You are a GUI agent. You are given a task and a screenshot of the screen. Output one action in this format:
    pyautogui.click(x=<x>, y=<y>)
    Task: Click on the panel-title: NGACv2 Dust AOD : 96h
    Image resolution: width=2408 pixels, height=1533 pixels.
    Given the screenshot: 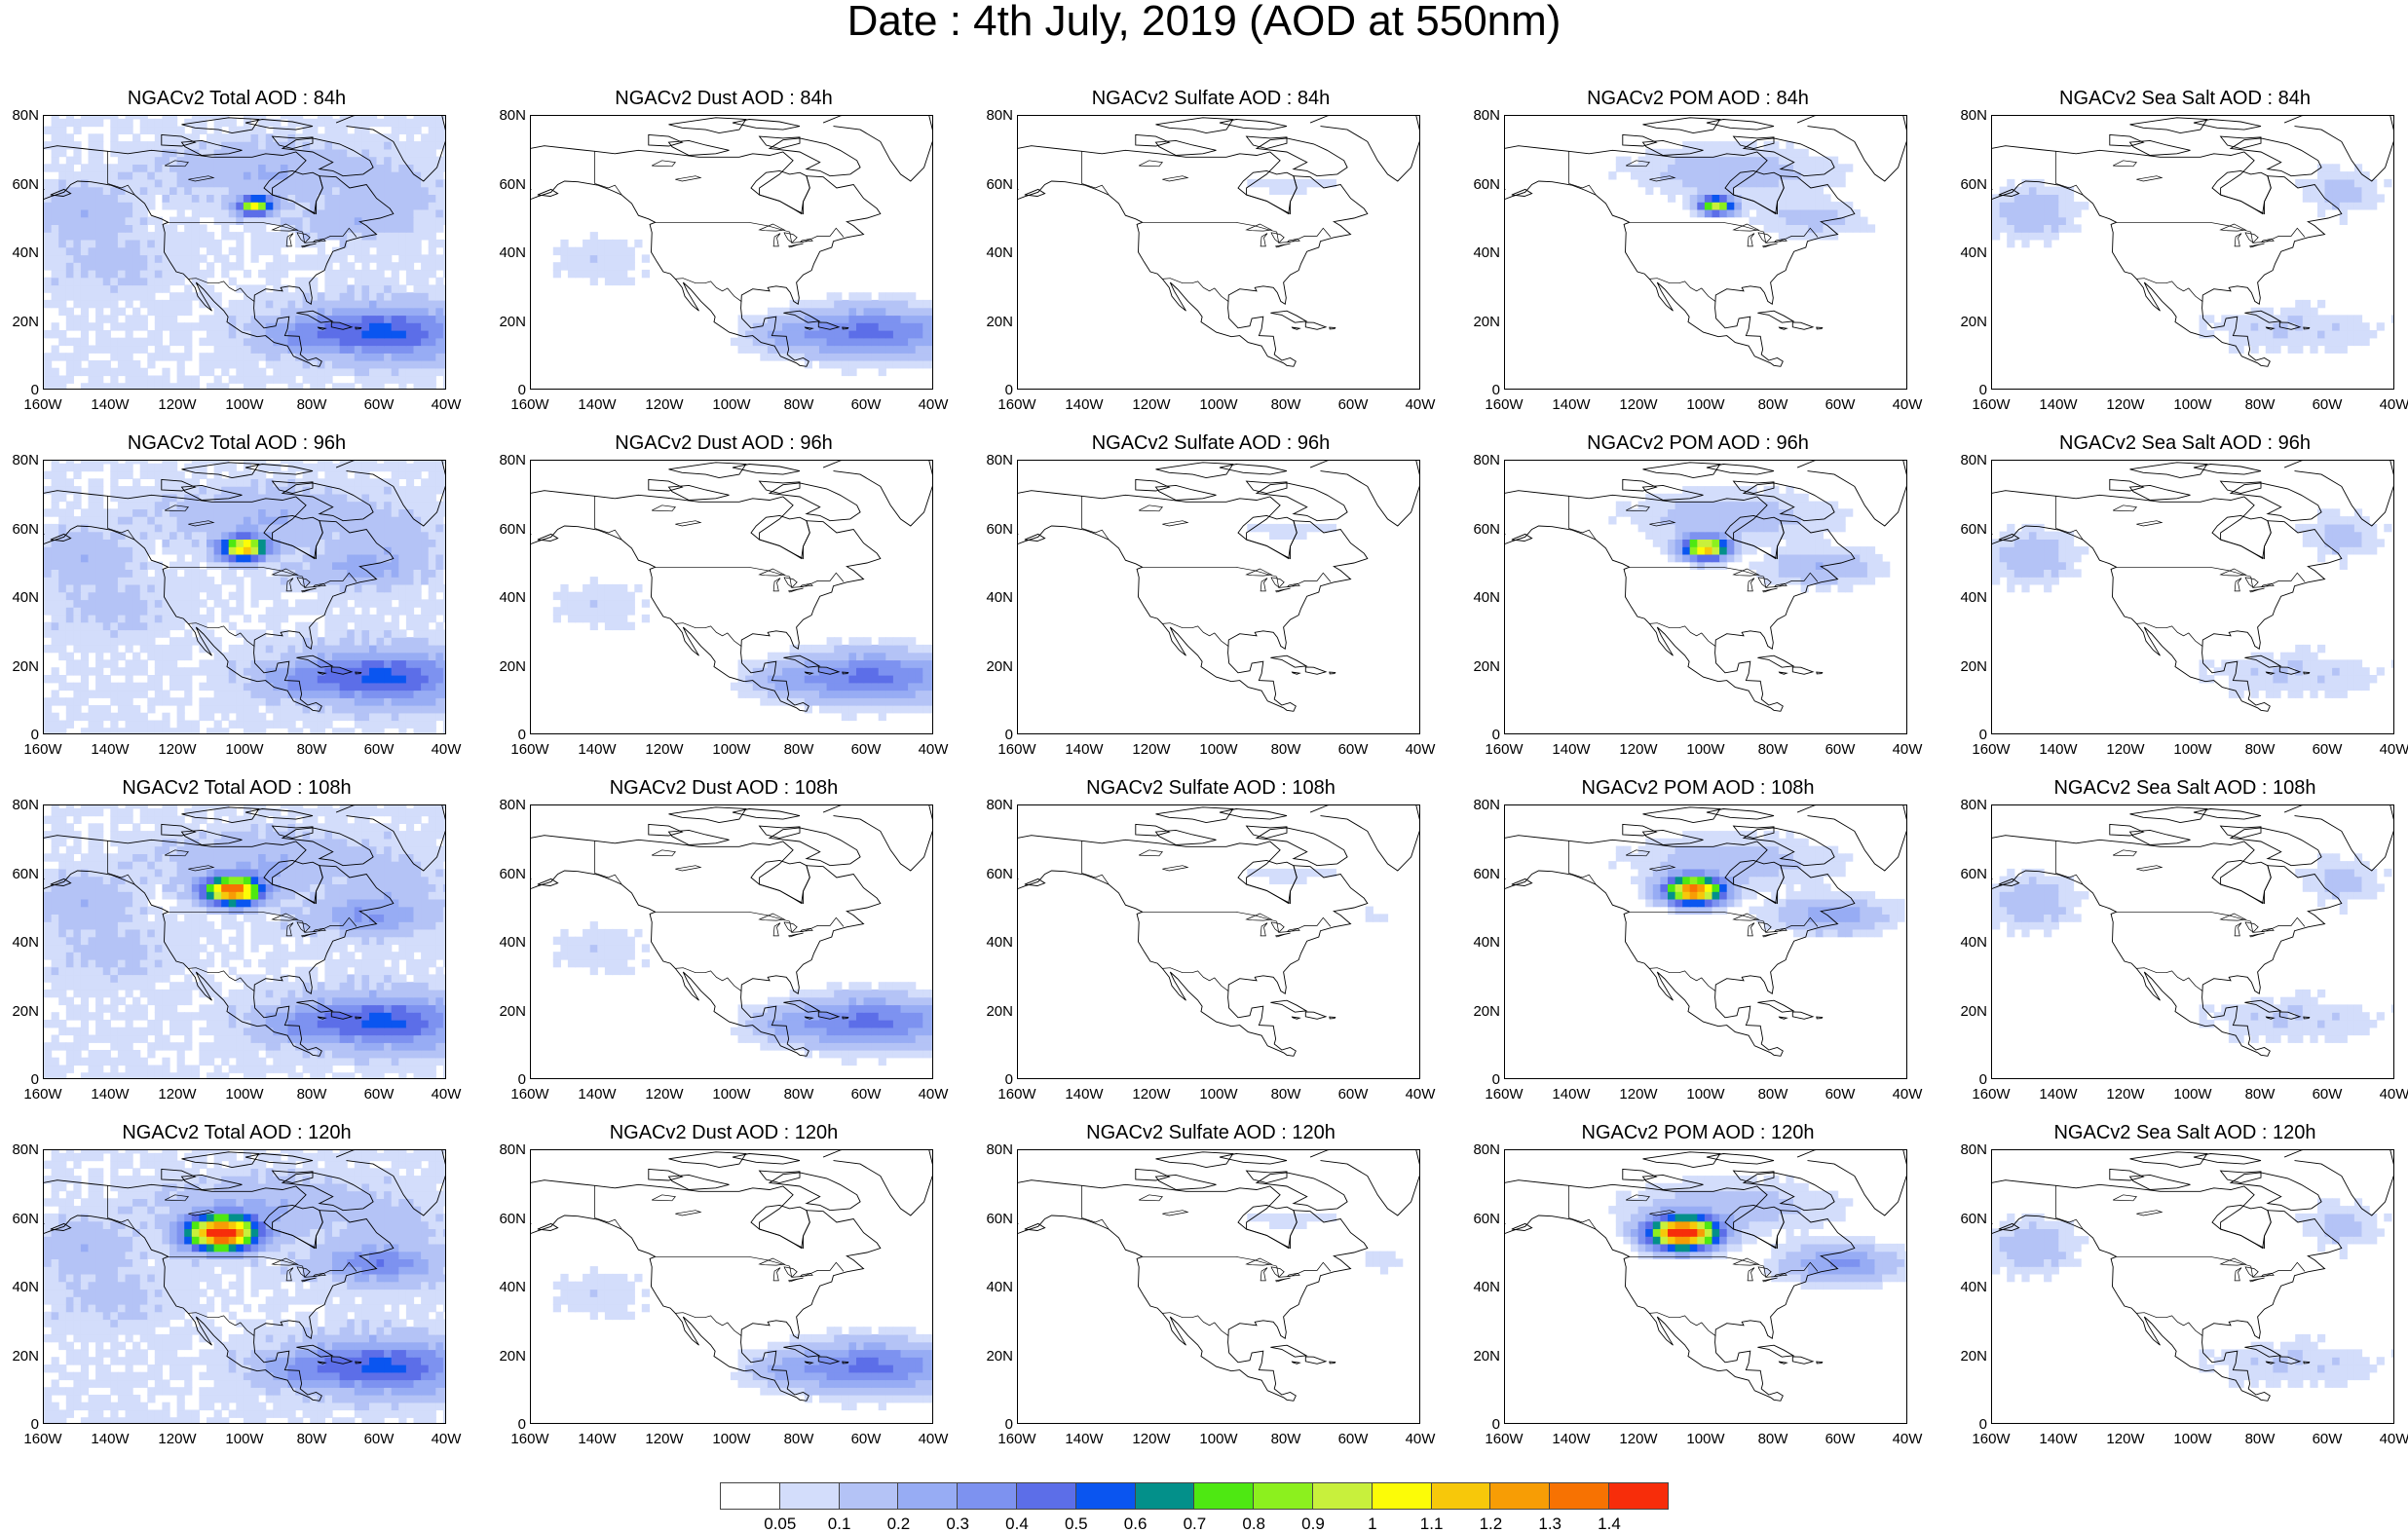 What is the action you would take?
    pyautogui.click(x=723, y=443)
    